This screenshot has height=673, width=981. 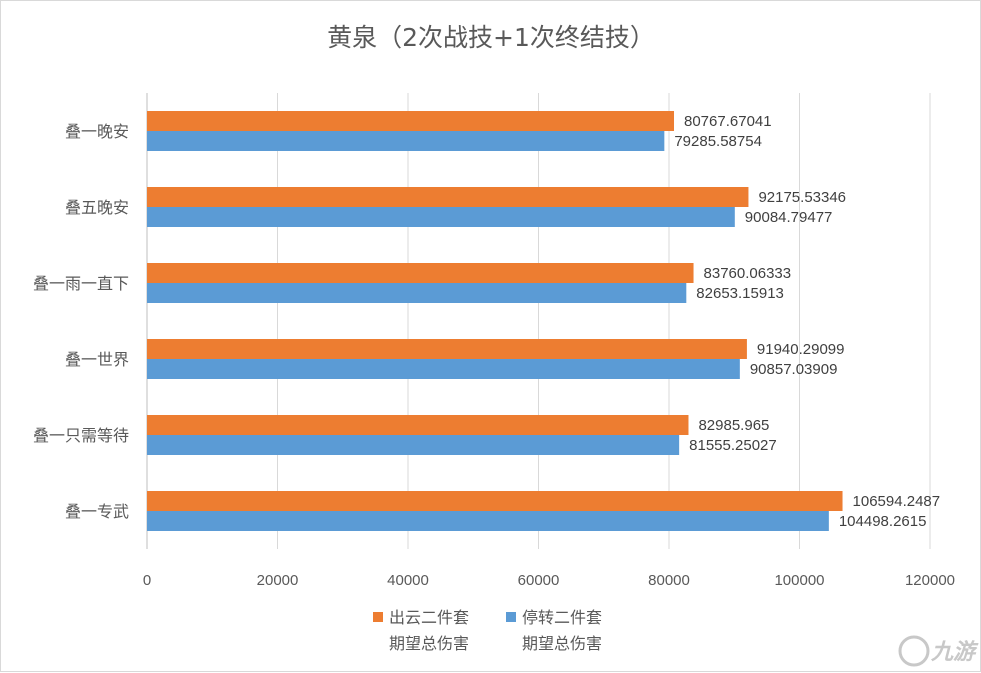 What do you see at coordinates (954, 652) in the screenshot?
I see `watermark-text: 九游` at bounding box center [954, 652].